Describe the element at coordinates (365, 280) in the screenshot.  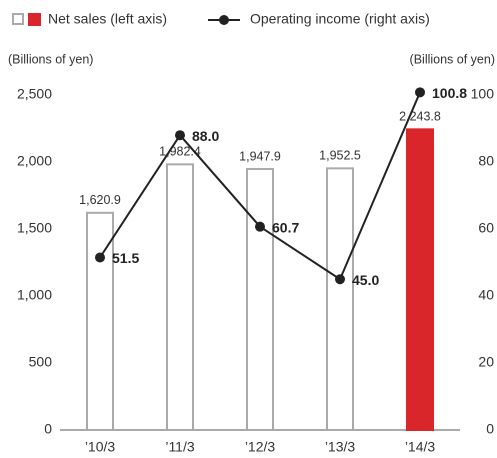
I see `line-value-label: 45.0` at that location.